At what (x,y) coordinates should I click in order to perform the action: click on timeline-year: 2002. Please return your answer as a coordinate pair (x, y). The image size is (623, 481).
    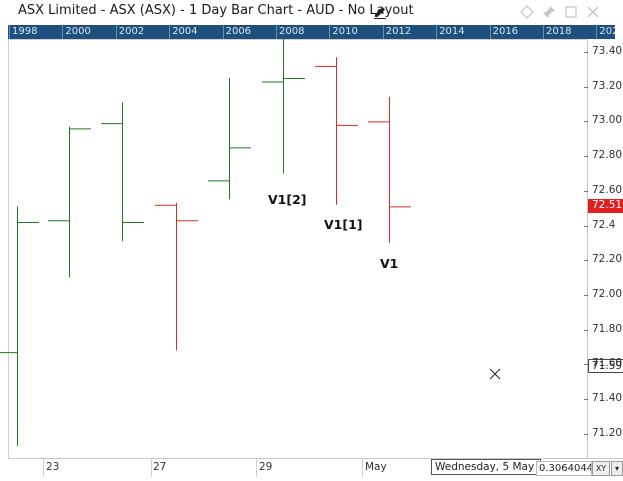
    Looking at the image, I should click on (131, 31).